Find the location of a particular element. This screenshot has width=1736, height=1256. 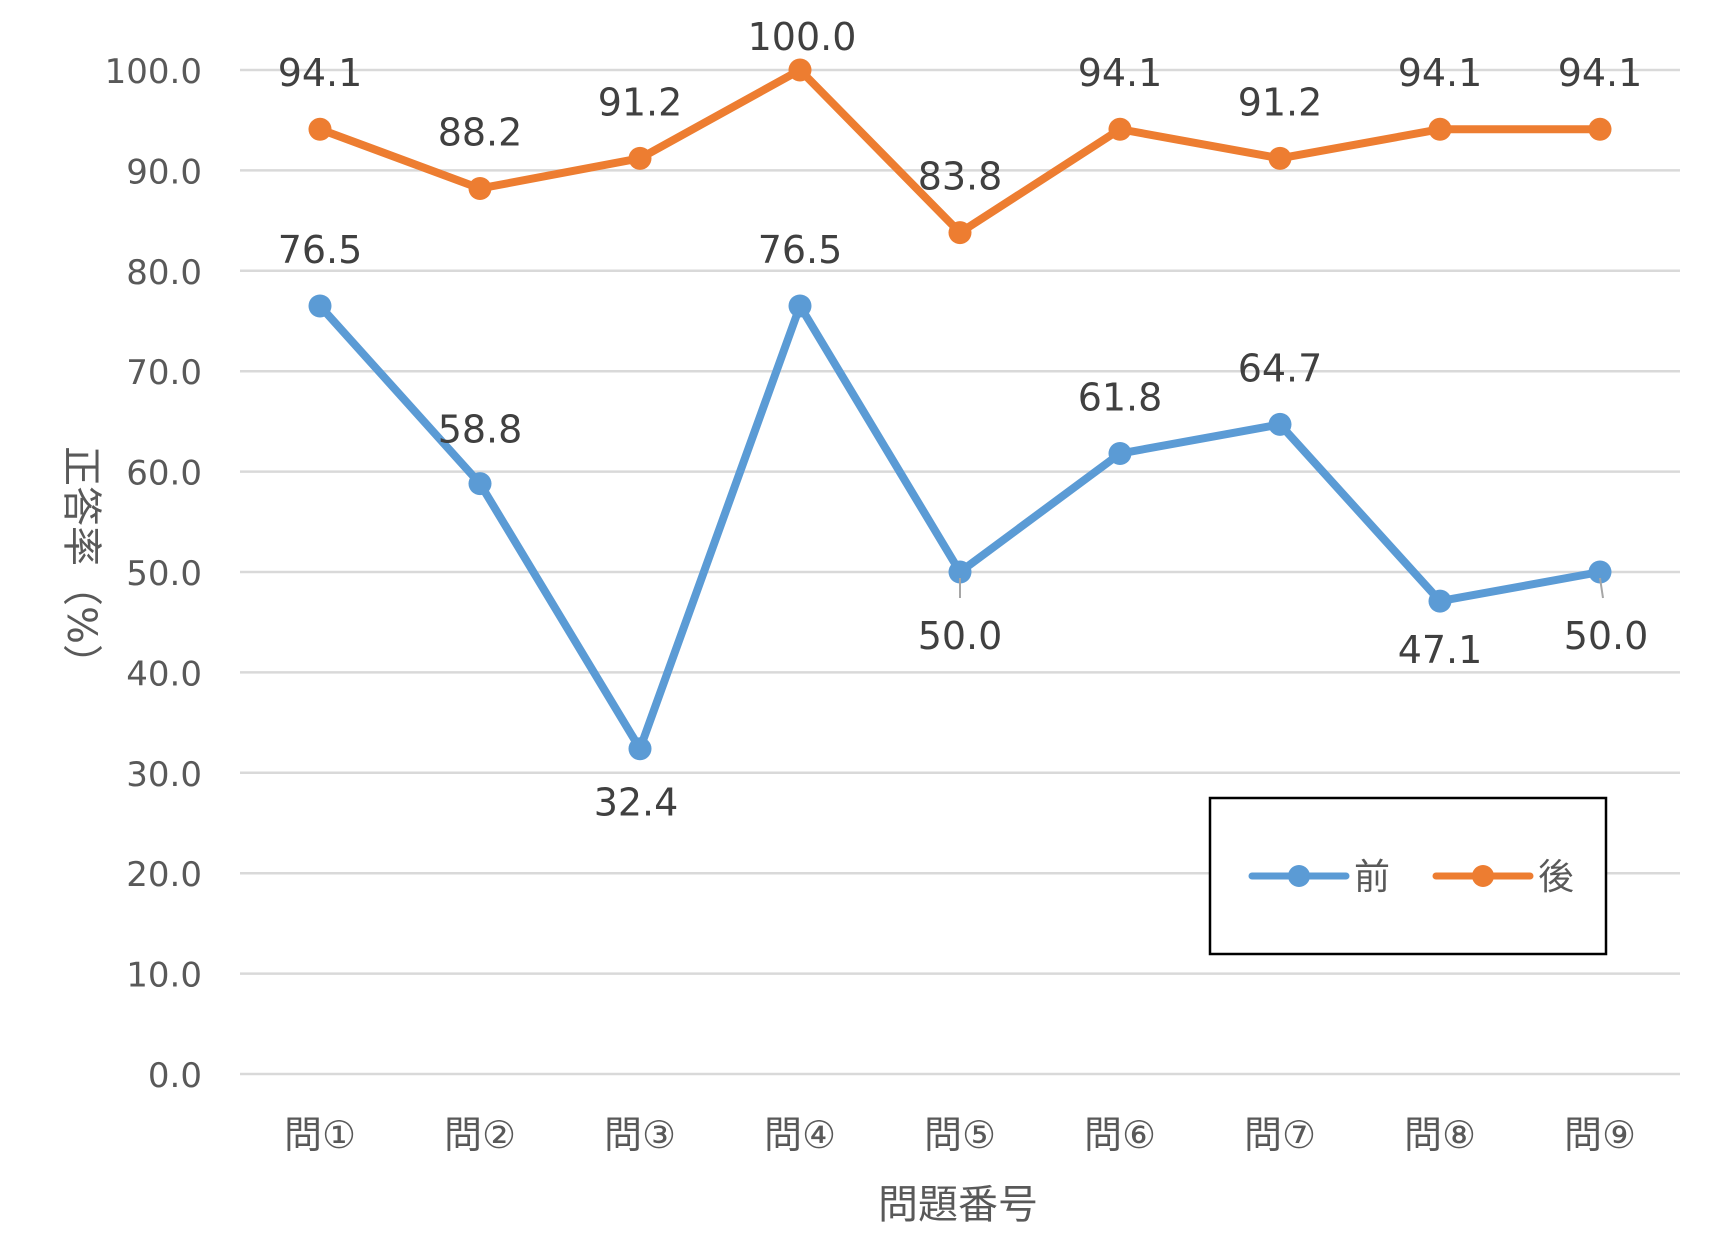

y-tick-label: 60.0 is located at coordinates (164, 474).